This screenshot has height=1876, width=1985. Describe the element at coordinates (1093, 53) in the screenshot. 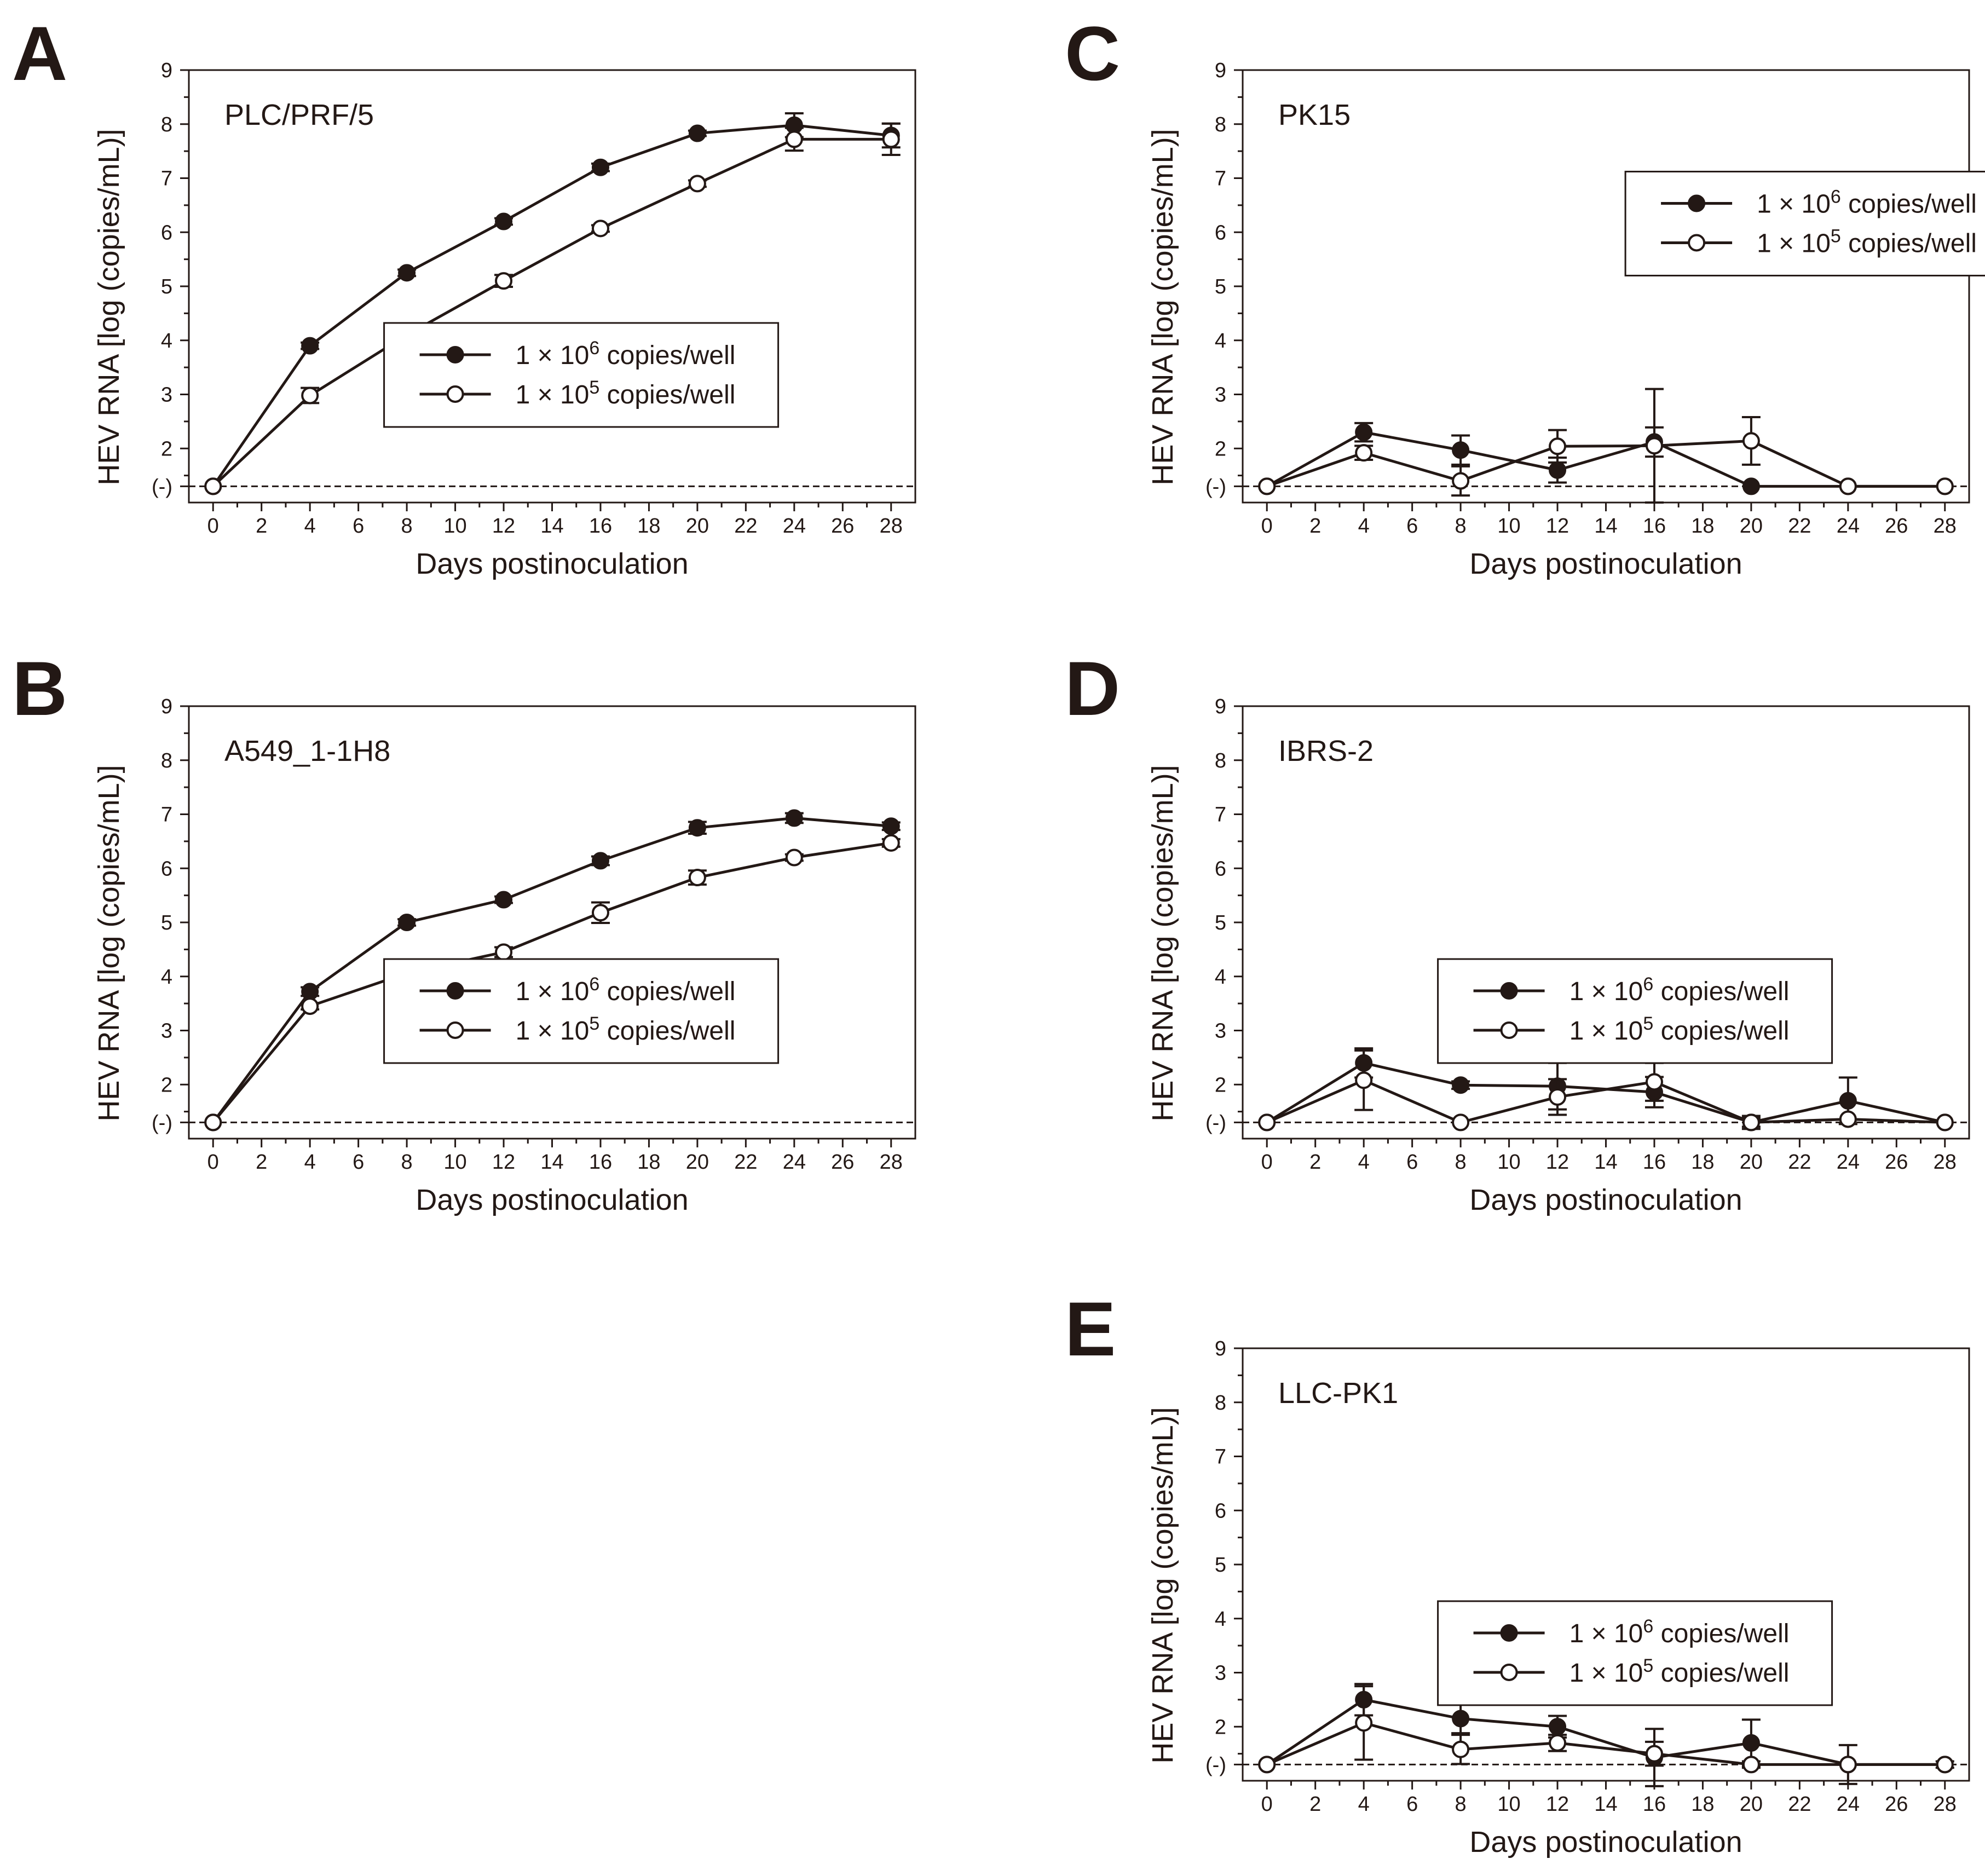

I see `panel-letter-c: C` at that location.